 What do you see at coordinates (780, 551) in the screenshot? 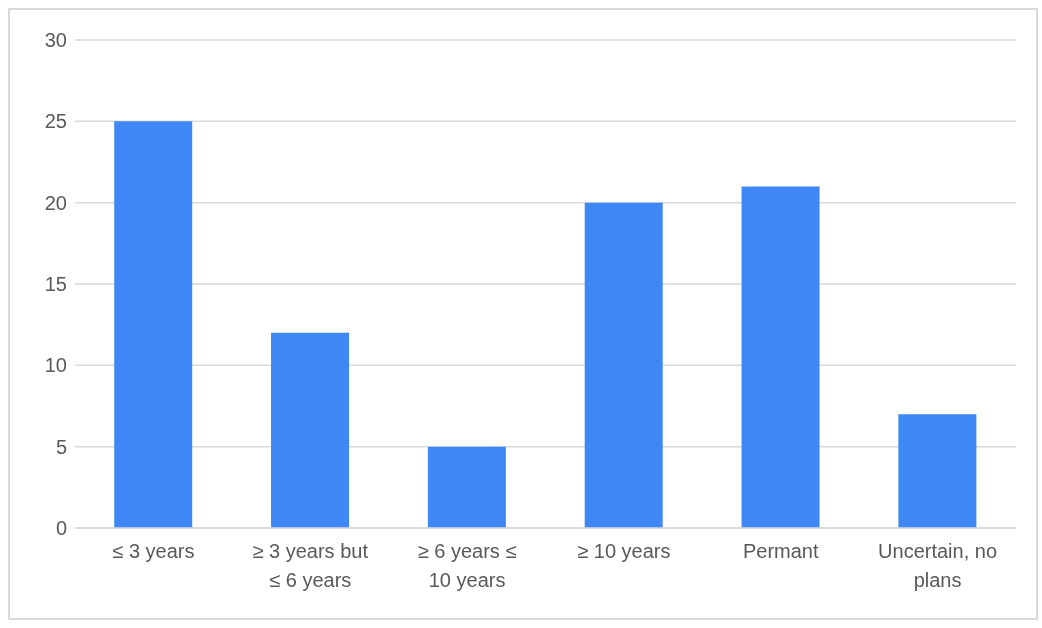
I see `x-tick-label: Permant` at bounding box center [780, 551].